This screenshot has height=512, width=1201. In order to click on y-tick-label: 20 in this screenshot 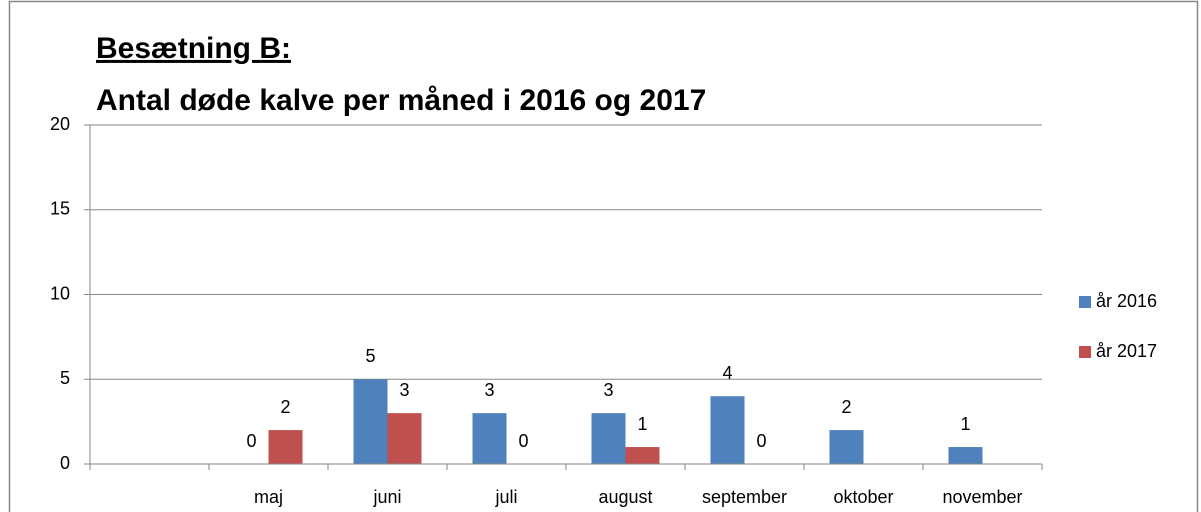, I will do `click(60, 124)`.